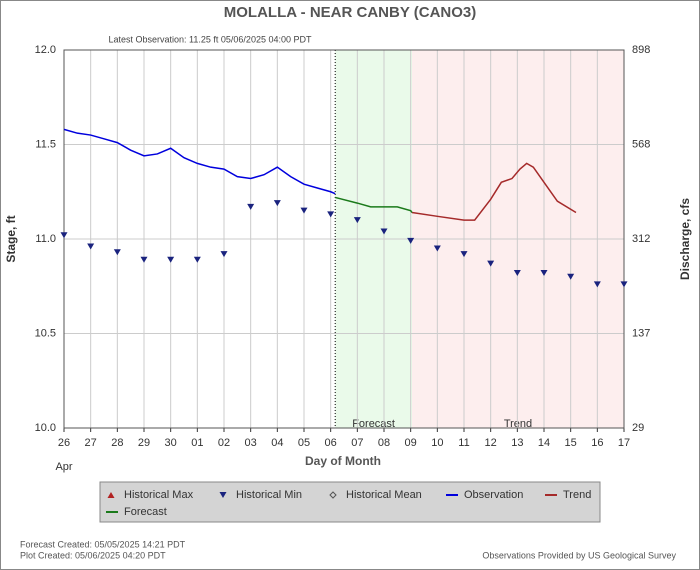 This screenshot has width=700, height=570. I want to click on x-tick-label: 28, so click(117, 443).